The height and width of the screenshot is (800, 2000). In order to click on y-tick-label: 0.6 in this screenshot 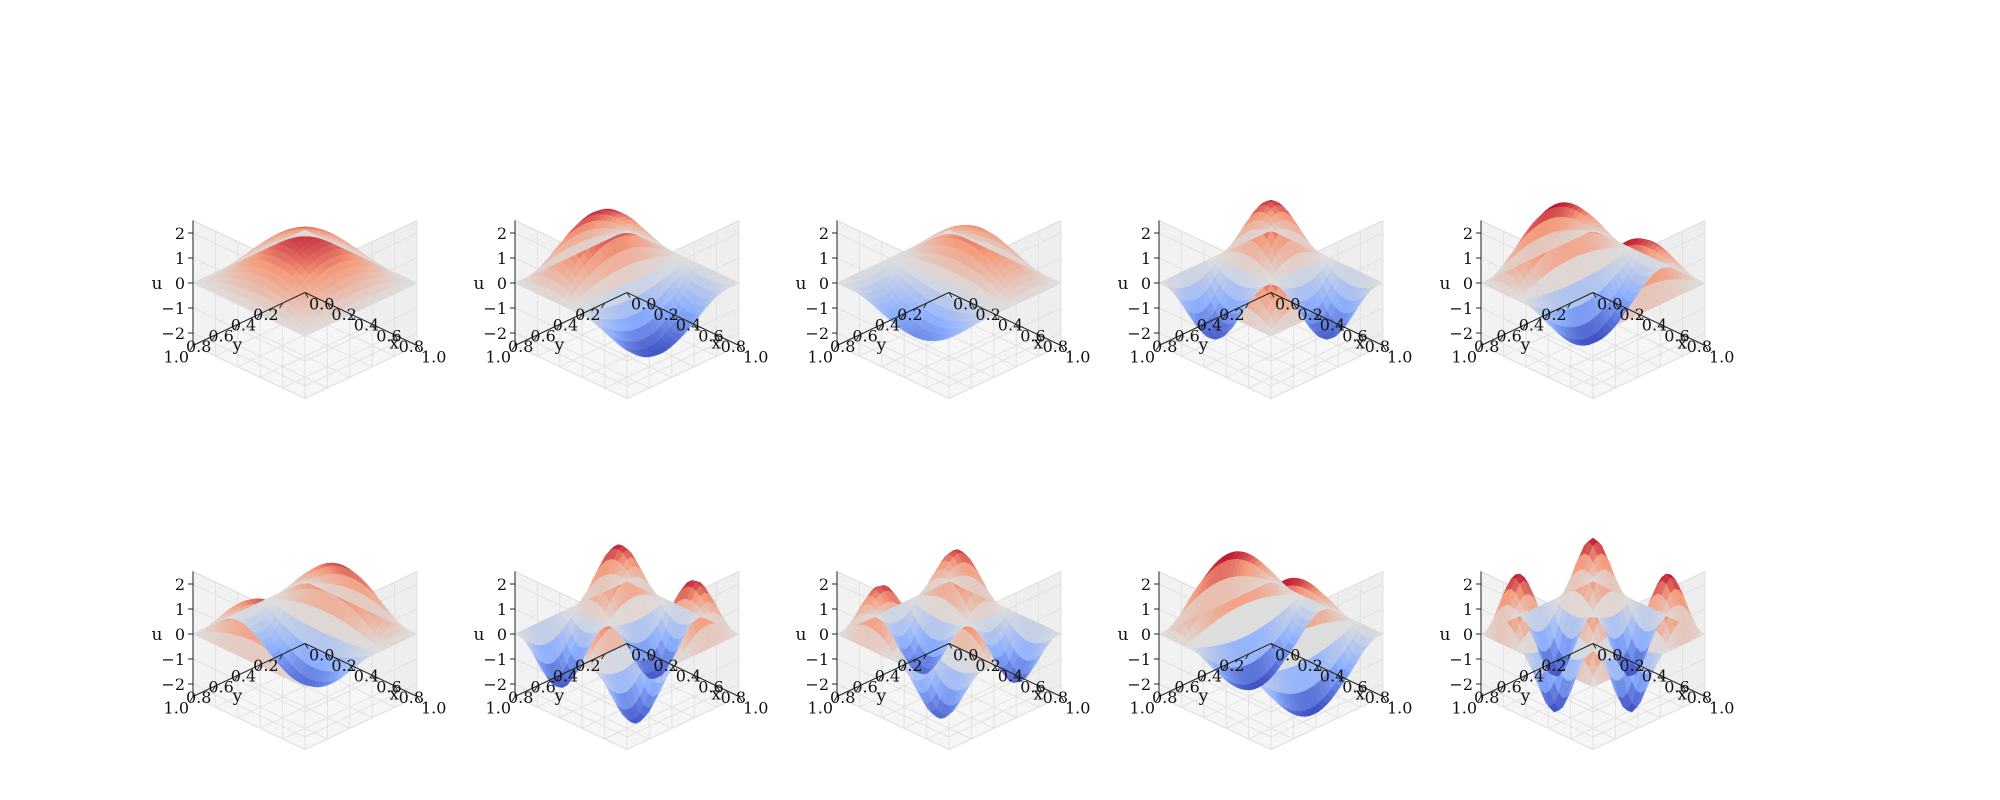, I will do `click(542, 686)`.